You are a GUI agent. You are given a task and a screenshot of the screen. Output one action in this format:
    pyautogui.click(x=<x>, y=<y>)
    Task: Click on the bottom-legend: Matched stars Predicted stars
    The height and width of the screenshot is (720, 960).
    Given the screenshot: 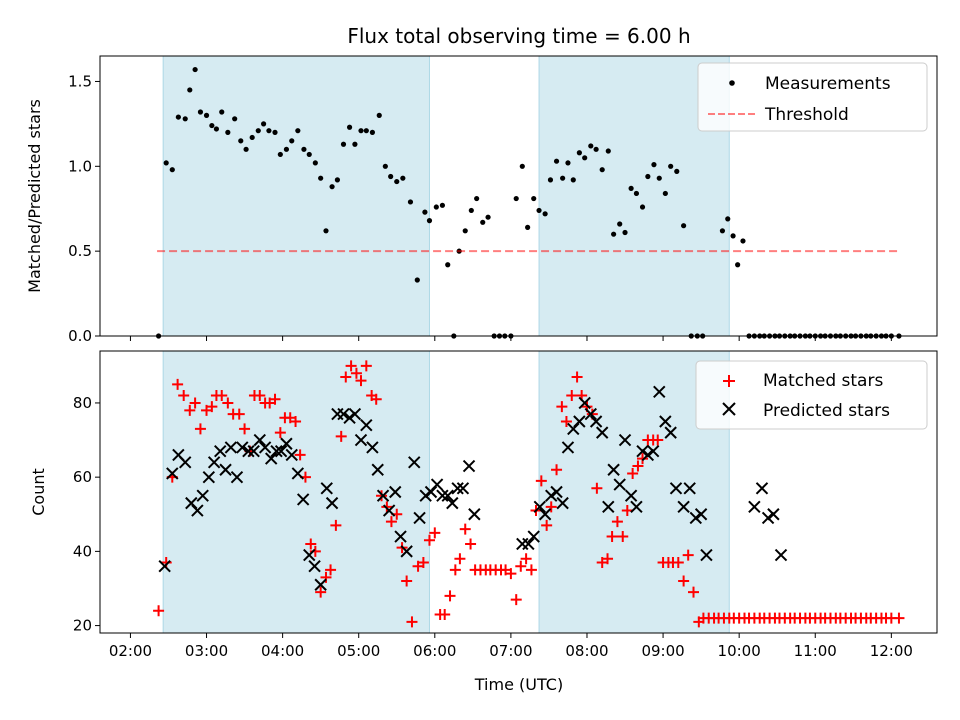 What is the action you would take?
    pyautogui.click(x=811, y=395)
    